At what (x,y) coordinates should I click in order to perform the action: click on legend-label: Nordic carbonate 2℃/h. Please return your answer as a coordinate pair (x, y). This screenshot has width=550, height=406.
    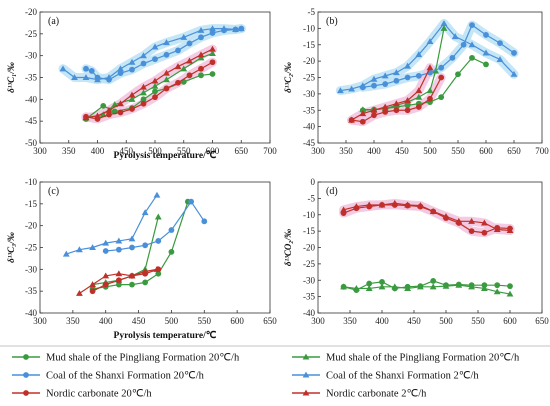
    Looking at the image, I should click on (376, 394).